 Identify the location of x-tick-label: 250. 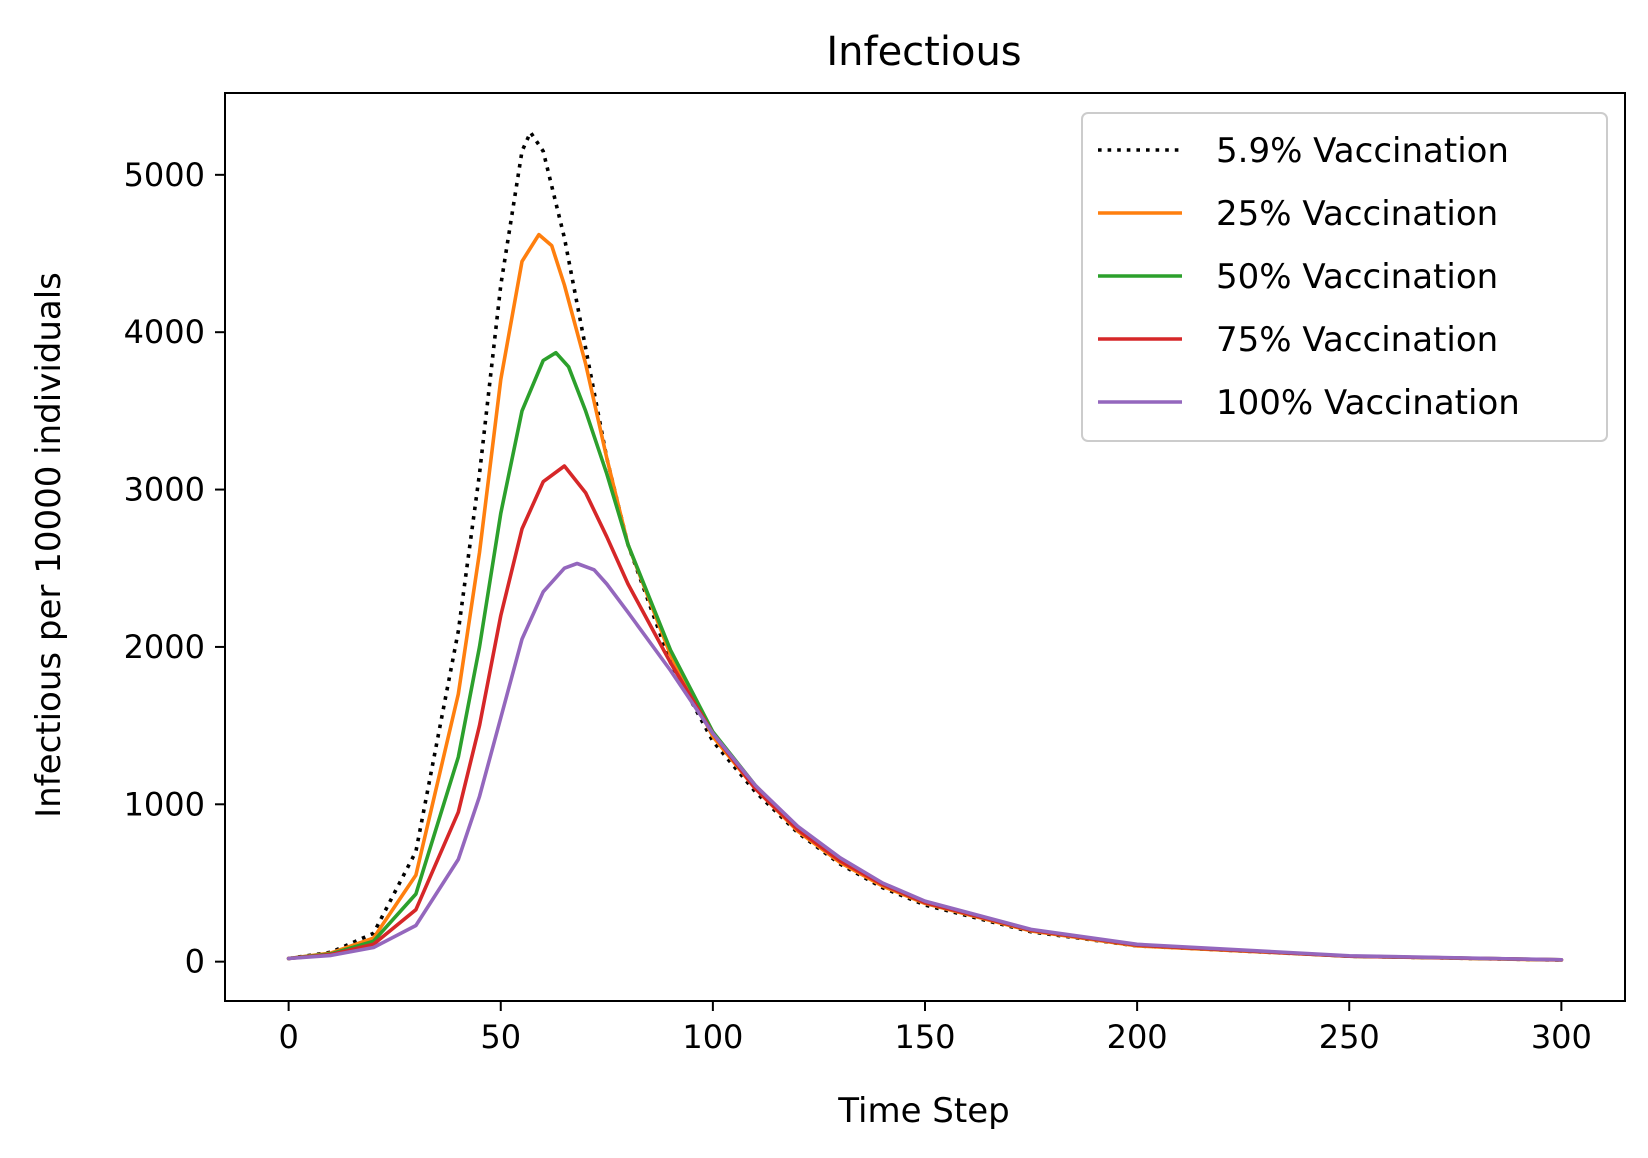
(1349, 1037).